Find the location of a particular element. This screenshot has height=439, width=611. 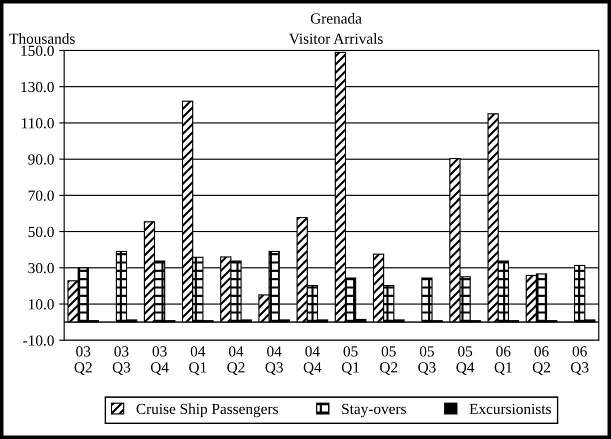

y-tick-label: 150.0 is located at coordinates (37, 51).